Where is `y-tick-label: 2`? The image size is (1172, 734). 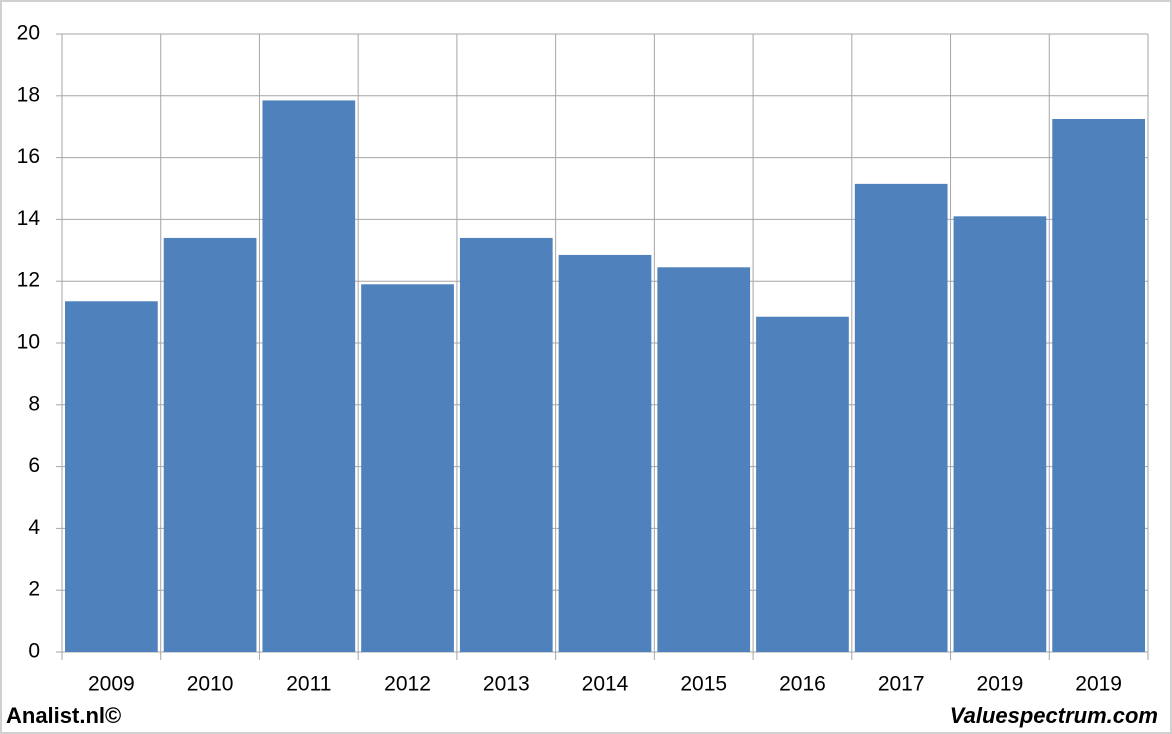
y-tick-label: 2 is located at coordinates (34, 589).